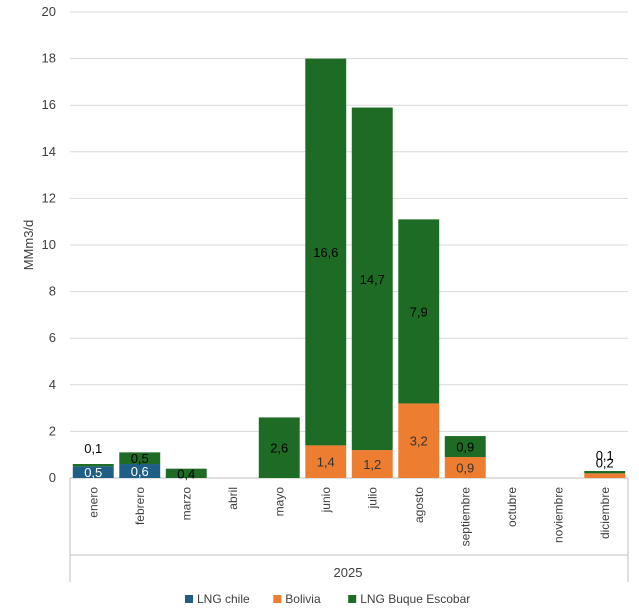  Describe the element at coordinates (605, 513) in the screenshot. I see `x-tick-label: diciembre` at that location.